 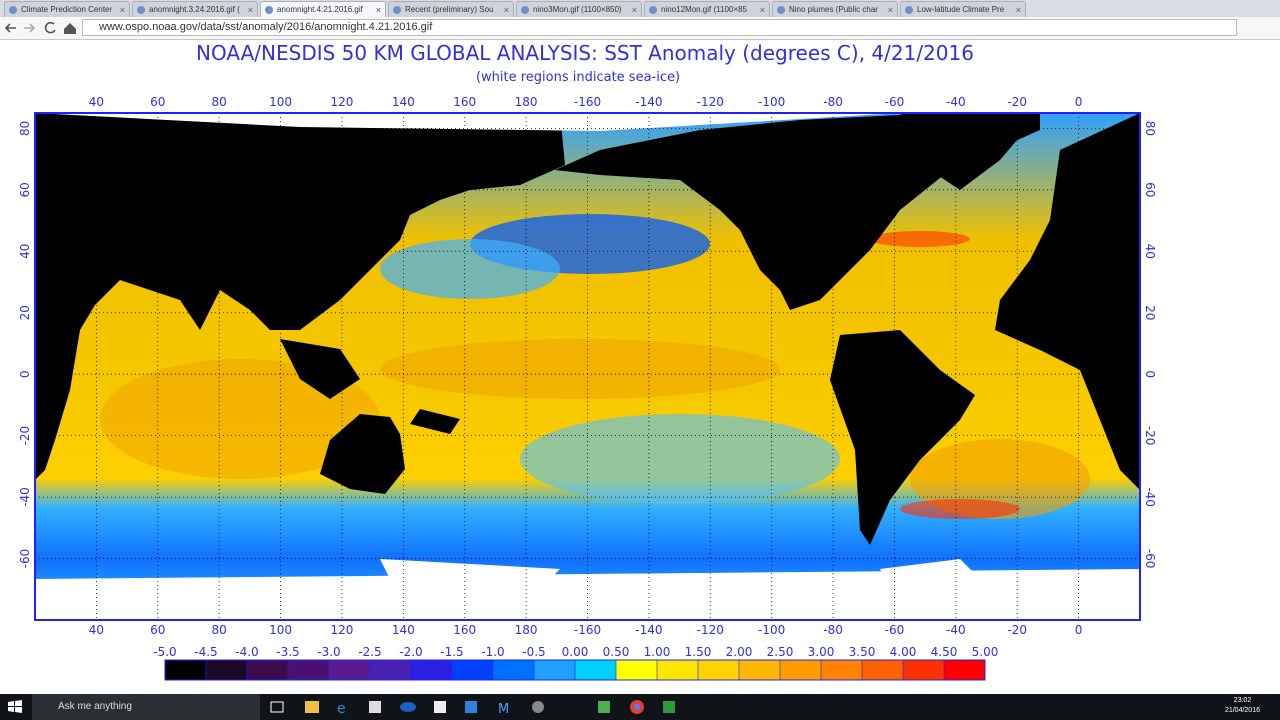 I want to click on colorbar-tick-label: -3.0, so click(x=328, y=652).